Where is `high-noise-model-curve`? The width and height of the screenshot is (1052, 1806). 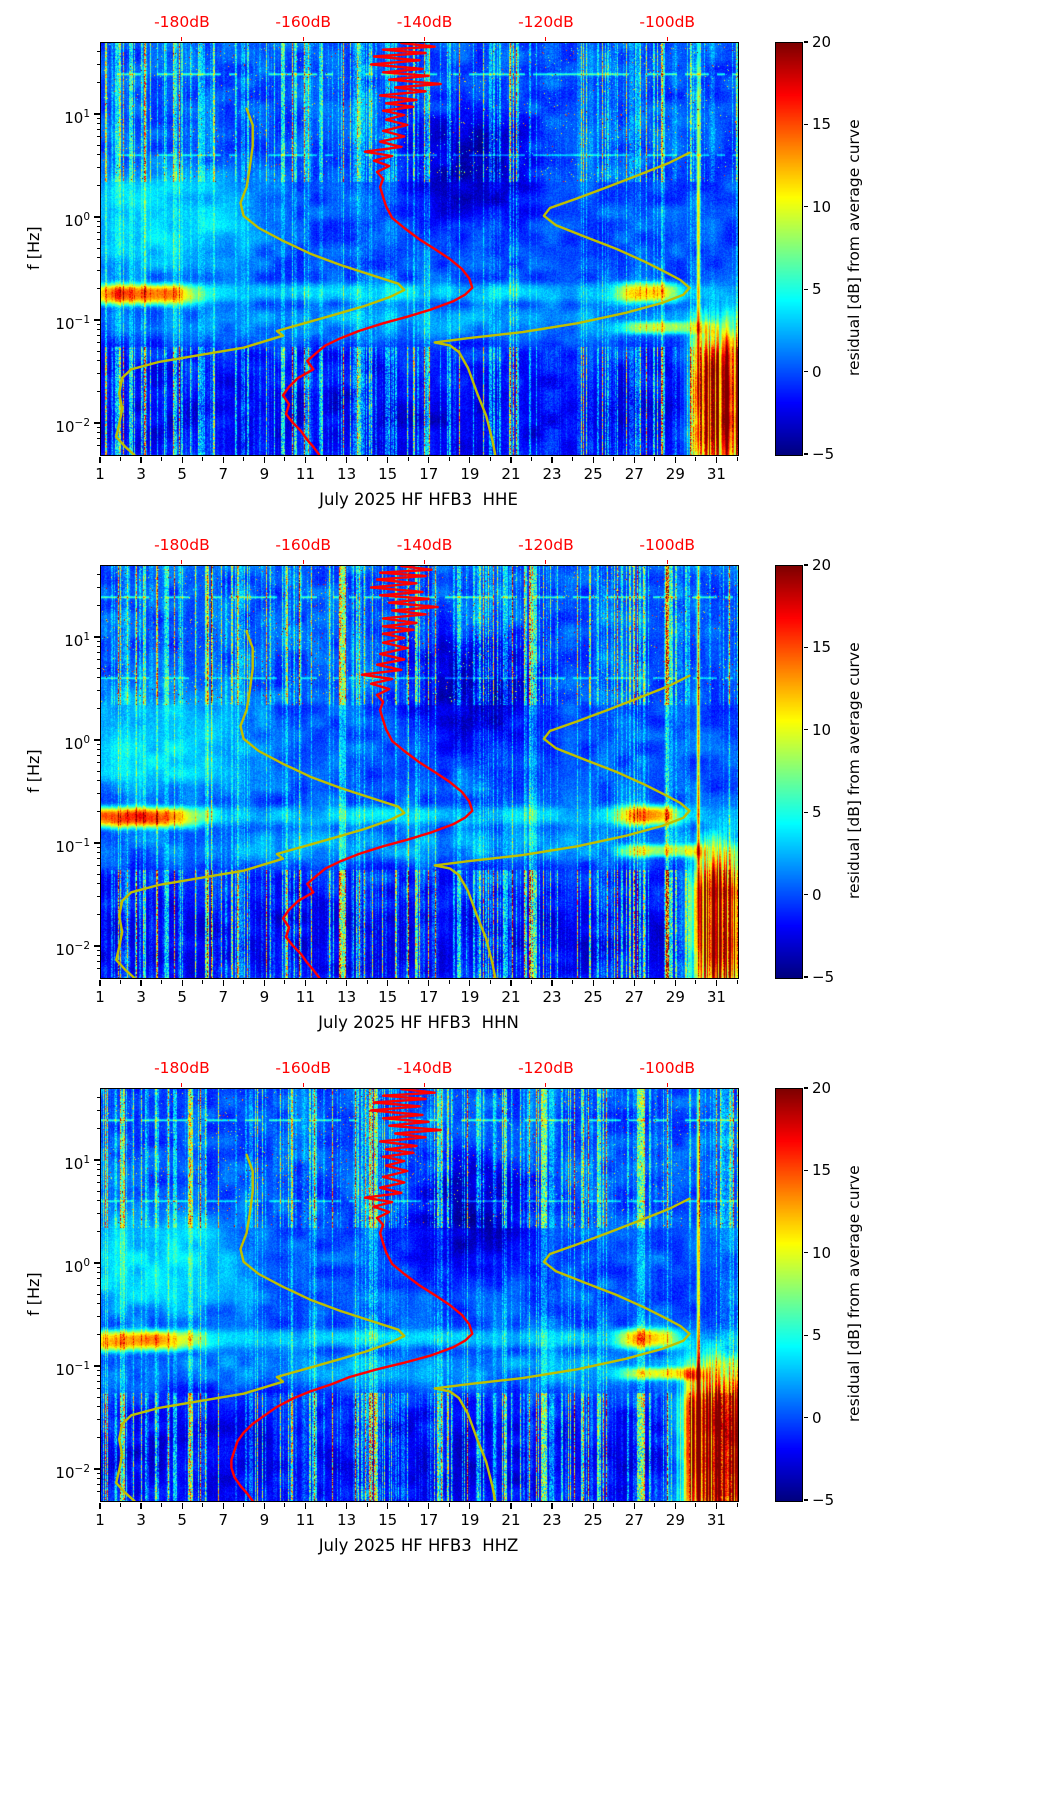
high-noise-model-curve is located at coordinates (562, 303).